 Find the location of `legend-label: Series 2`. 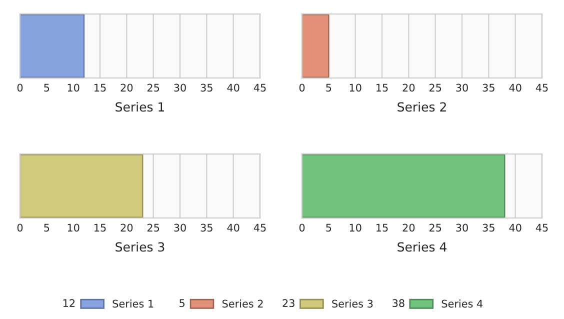

legend-label: Series 2 is located at coordinates (242, 304).